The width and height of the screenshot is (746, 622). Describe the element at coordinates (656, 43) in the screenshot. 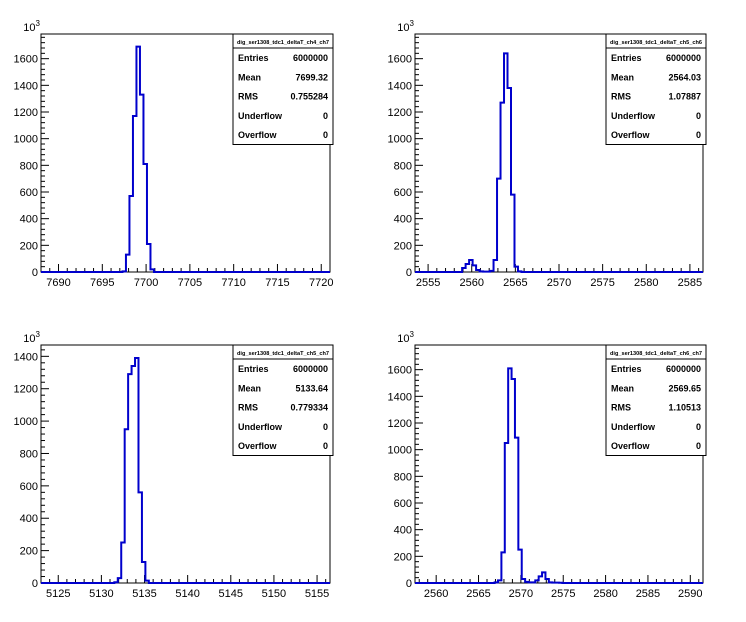

I see `stats-title: dig_ser1308_tdc1_deltaT_ch5_ch6` at that location.